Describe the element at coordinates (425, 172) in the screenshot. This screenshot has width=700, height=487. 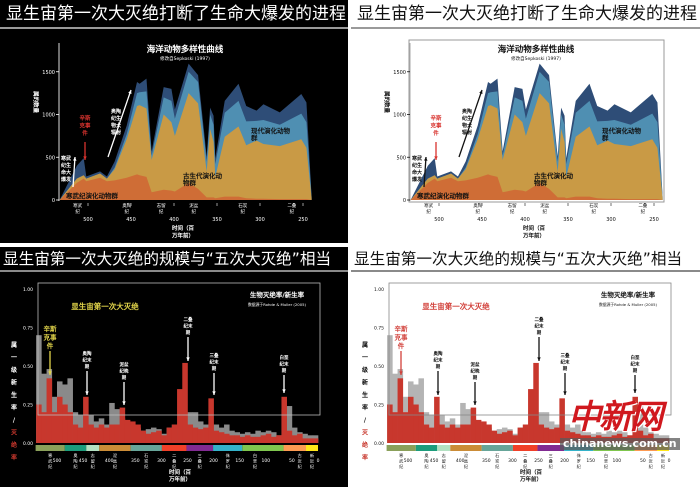
I see `arrow-cambrian-explosion` at that location.